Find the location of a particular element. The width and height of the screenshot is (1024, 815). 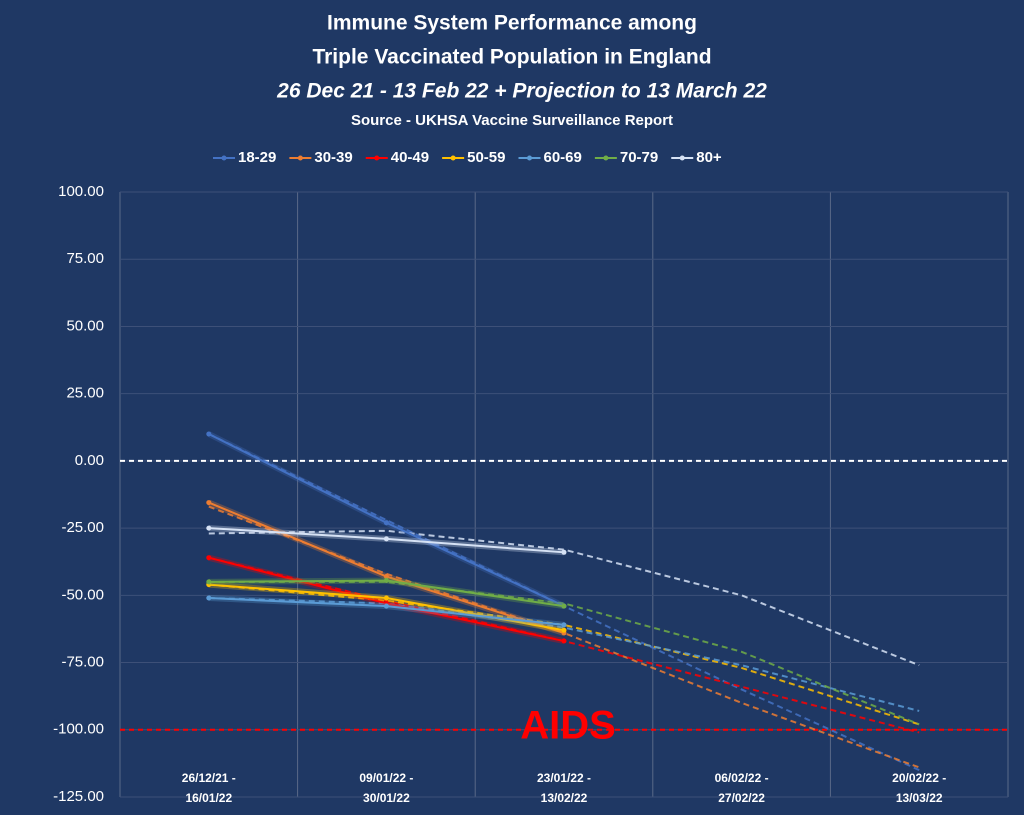

legend-label: 40-49 is located at coordinates (410, 157).